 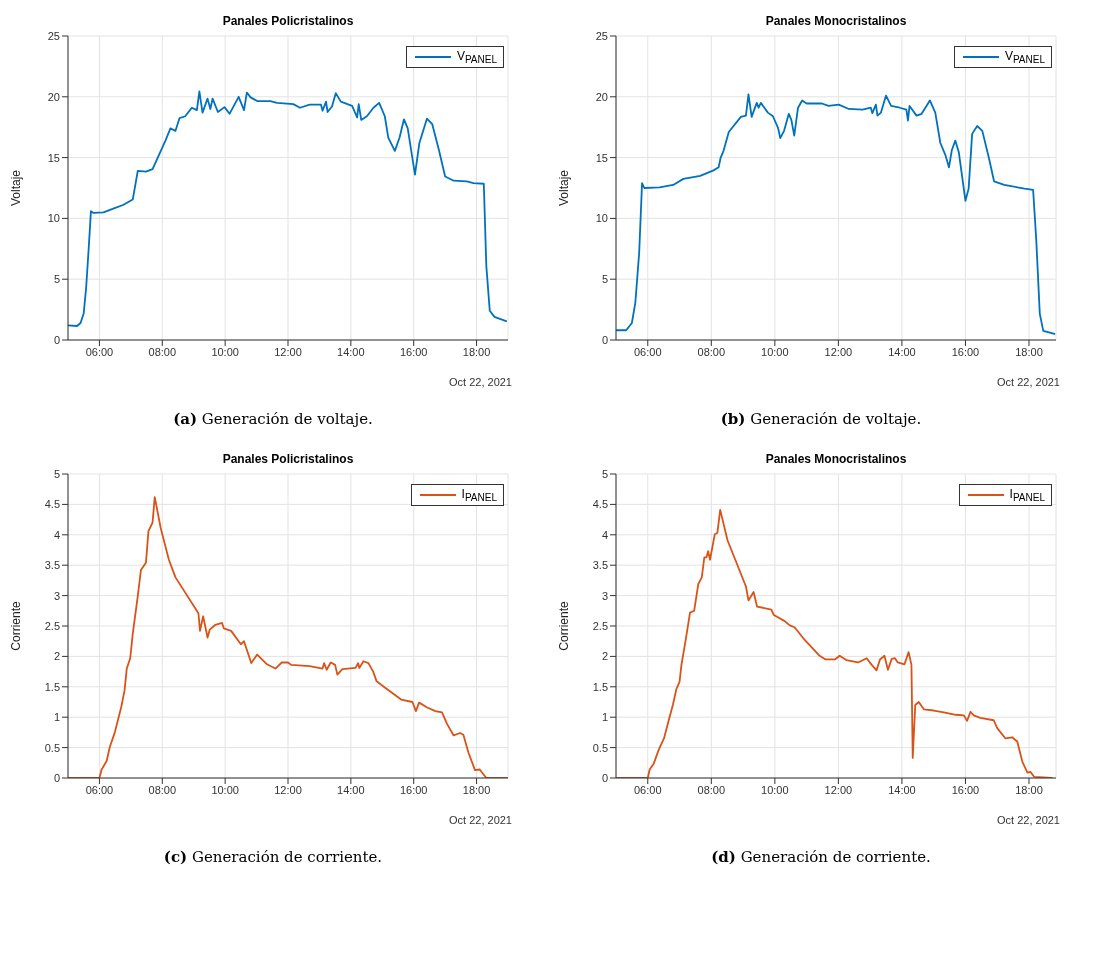 What do you see at coordinates (273, 419) in the screenshot?
I see `text: (a) Generación de voltaje.` at bounding box center [273, 419].